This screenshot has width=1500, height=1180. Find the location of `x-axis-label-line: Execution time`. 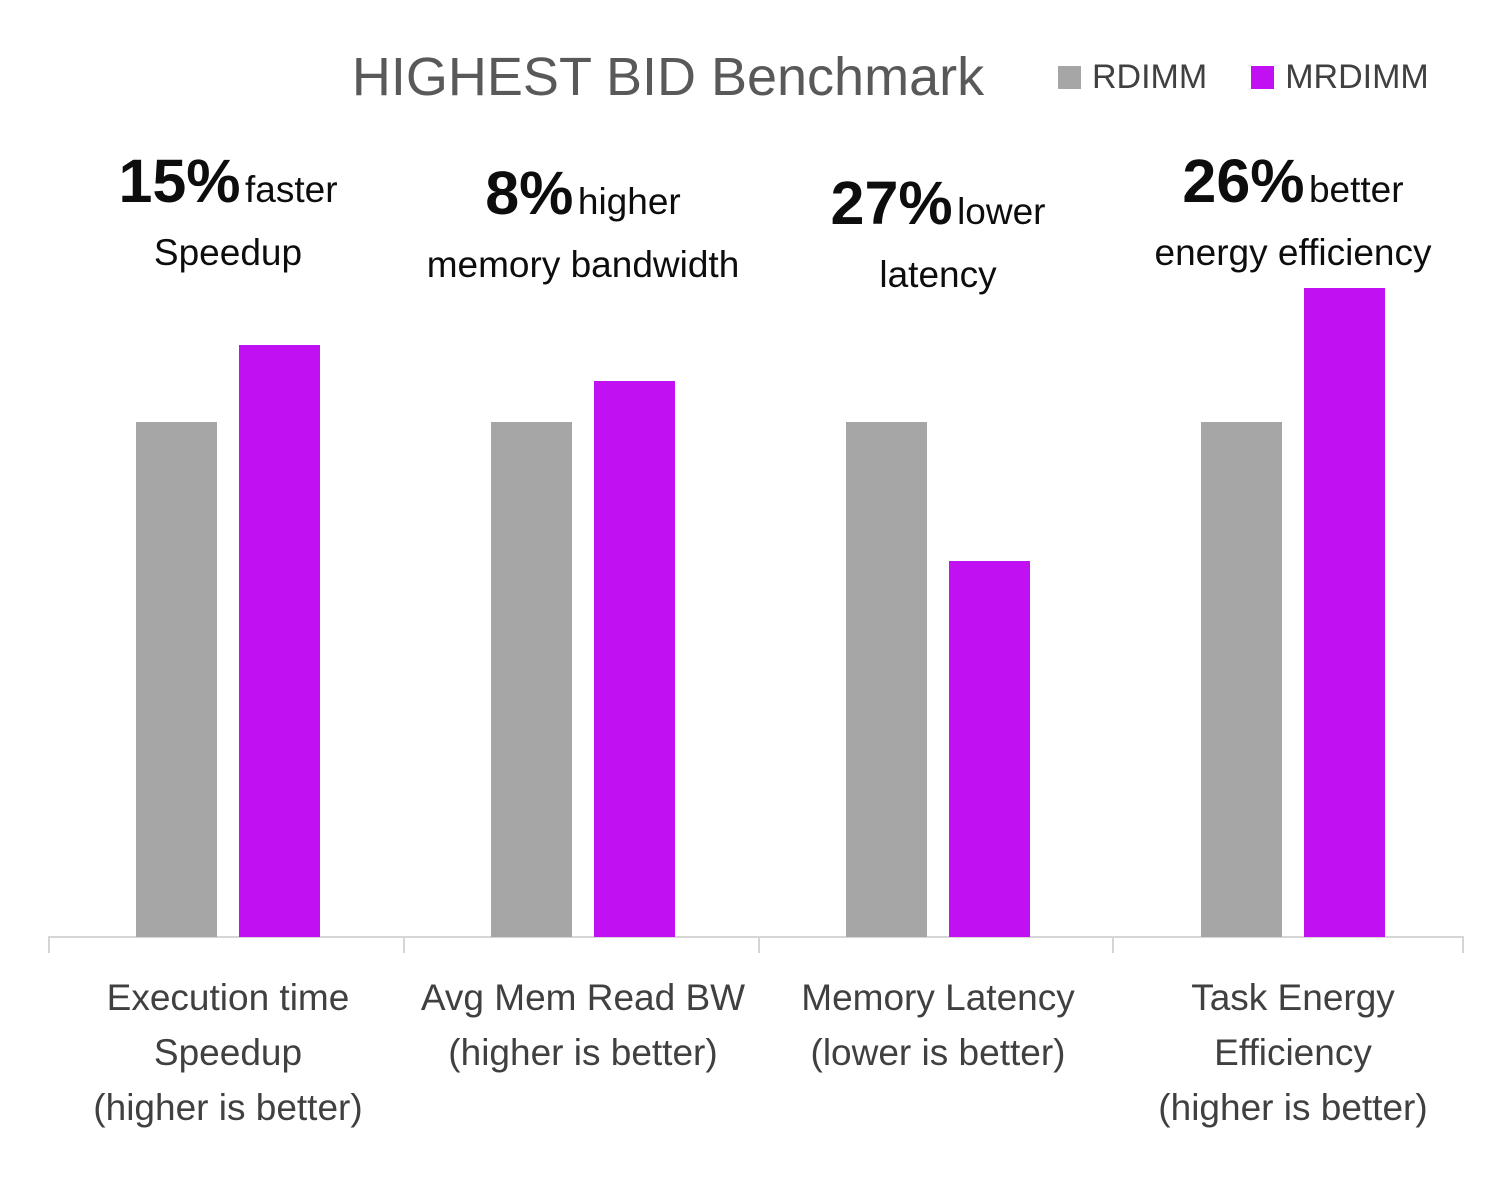

x-axis-label-line: Execution time is located at coordinates (228, 997).